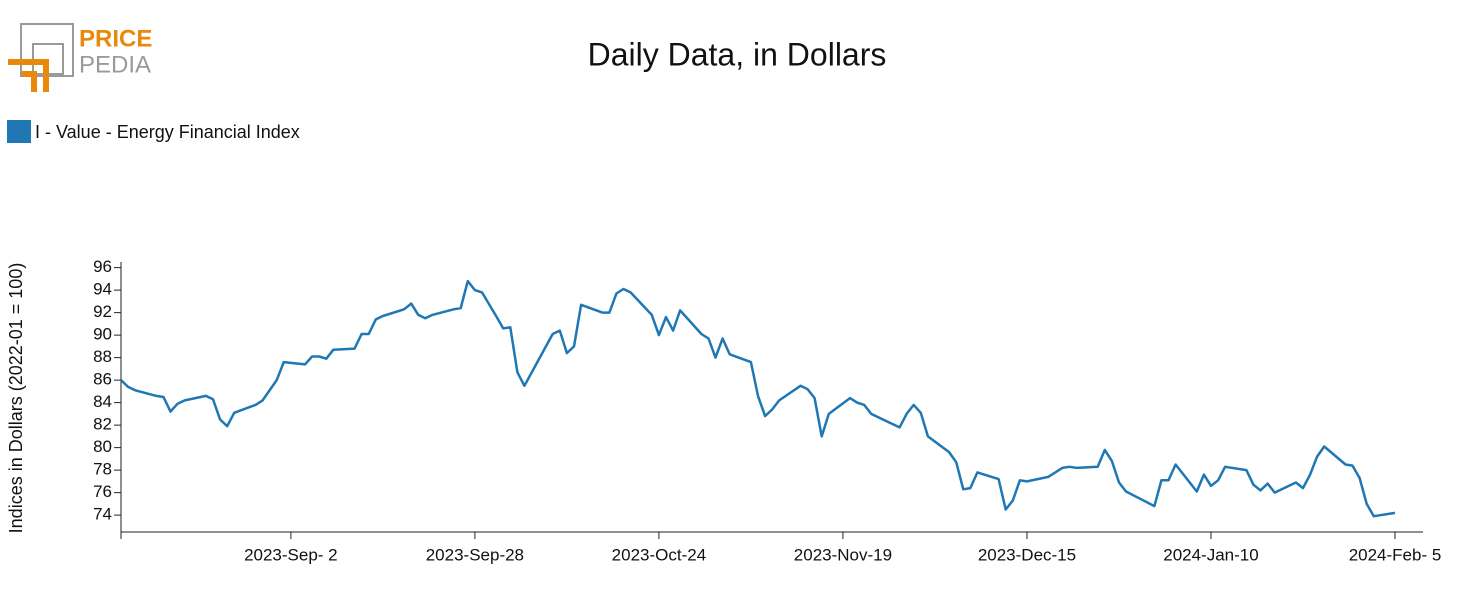 The width and height of the screenshot is (1477, 615). What do you see at coordinates (1395, 554) in the screenshot?
I see `x-tick-label: 2024-Feb- 5` at bounding box center [1395, 554].